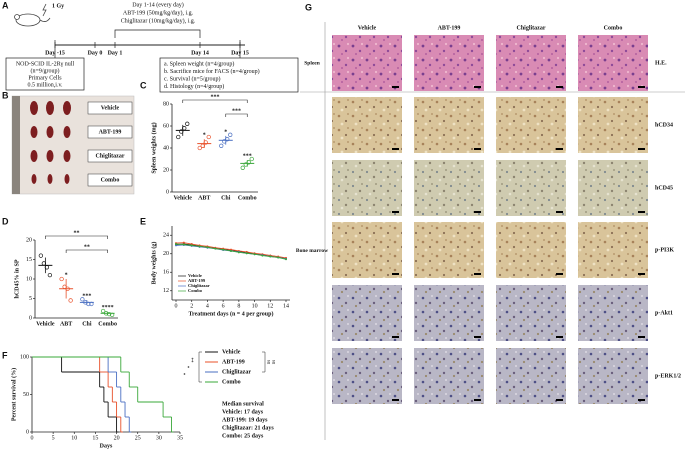  What do you see at coordinates (180, 438) in the screenshot?
I see `x-tick-label: 35` at bounding box center [180, 438].